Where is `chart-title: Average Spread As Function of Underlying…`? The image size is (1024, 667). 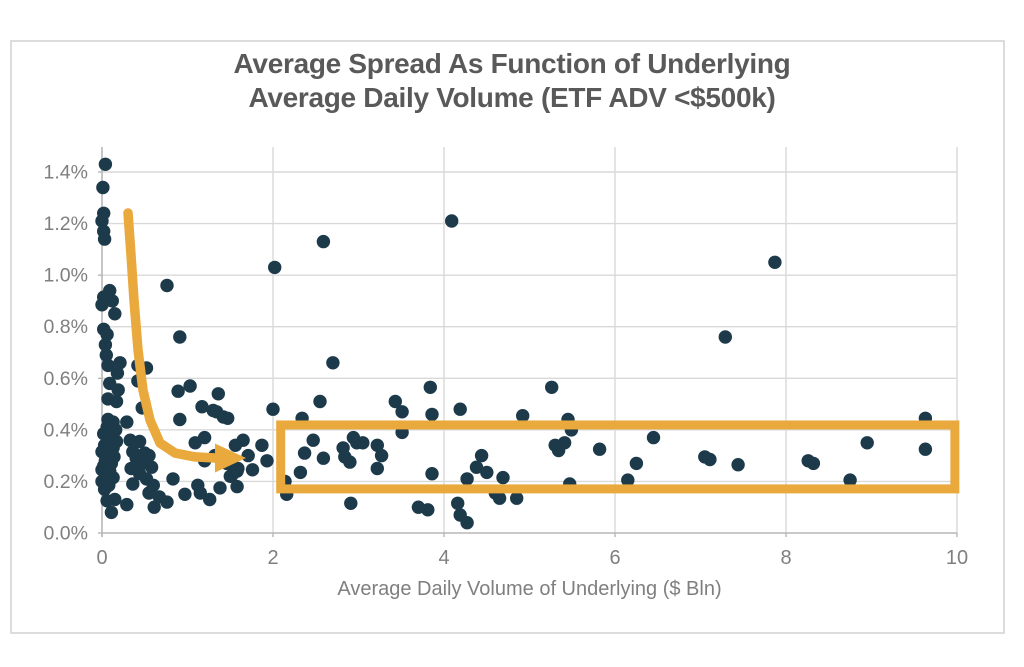 chart-title: Average Spread As Function of Underlying… is located at coordinates (512, 81).